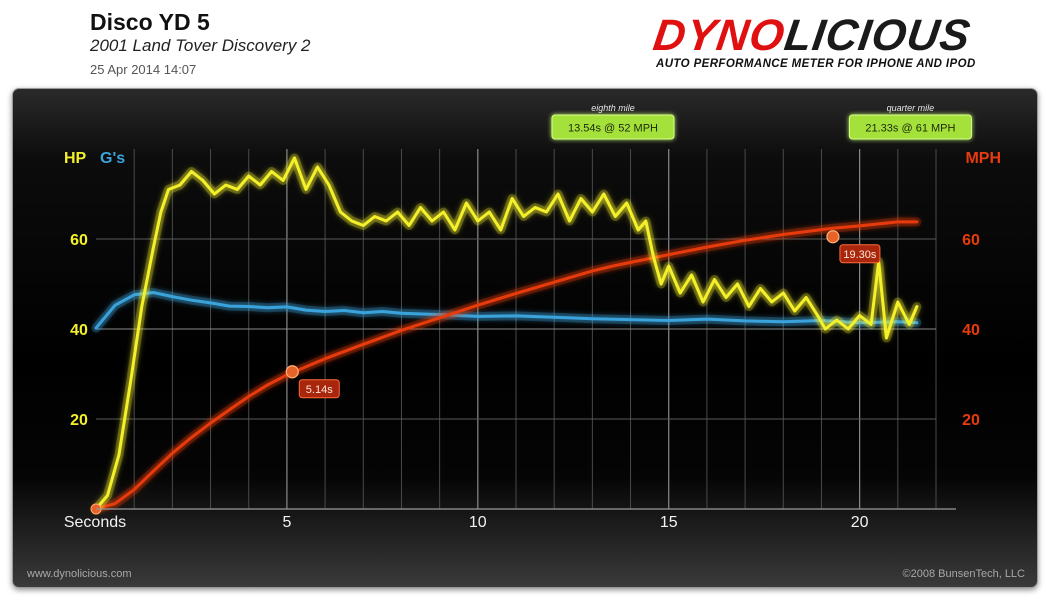 Image resolution: width=1047 pixels, height=600 pixels. Describe the element at coordinates (286, 522) in the screenshot. I see `x-tick-label: 5` at that location.